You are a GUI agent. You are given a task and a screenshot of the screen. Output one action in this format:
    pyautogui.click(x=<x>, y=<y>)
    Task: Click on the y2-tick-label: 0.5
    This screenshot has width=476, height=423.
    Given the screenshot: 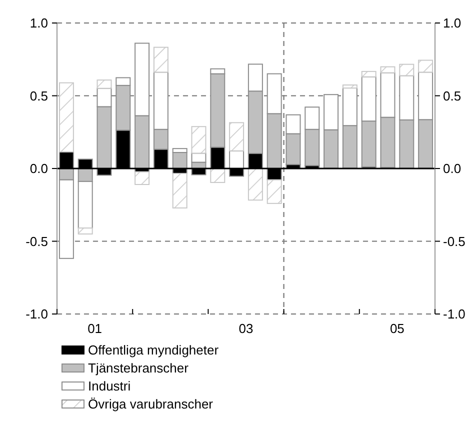 What is the action you would take?
    pyautogui.click(x=452, y=96)
    